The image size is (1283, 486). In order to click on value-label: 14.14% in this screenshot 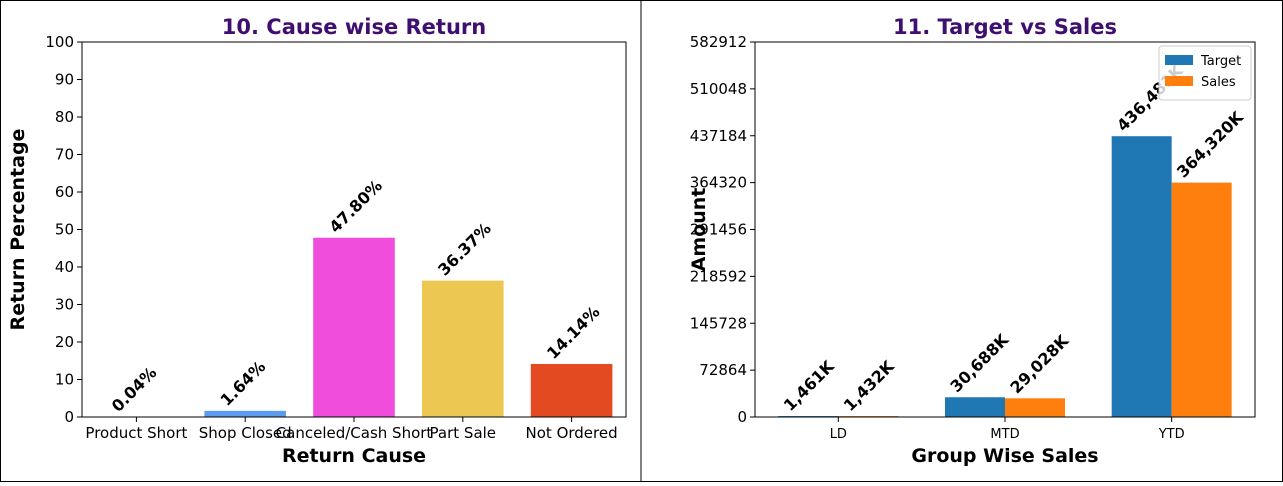, I will do `click(573, 332)`.